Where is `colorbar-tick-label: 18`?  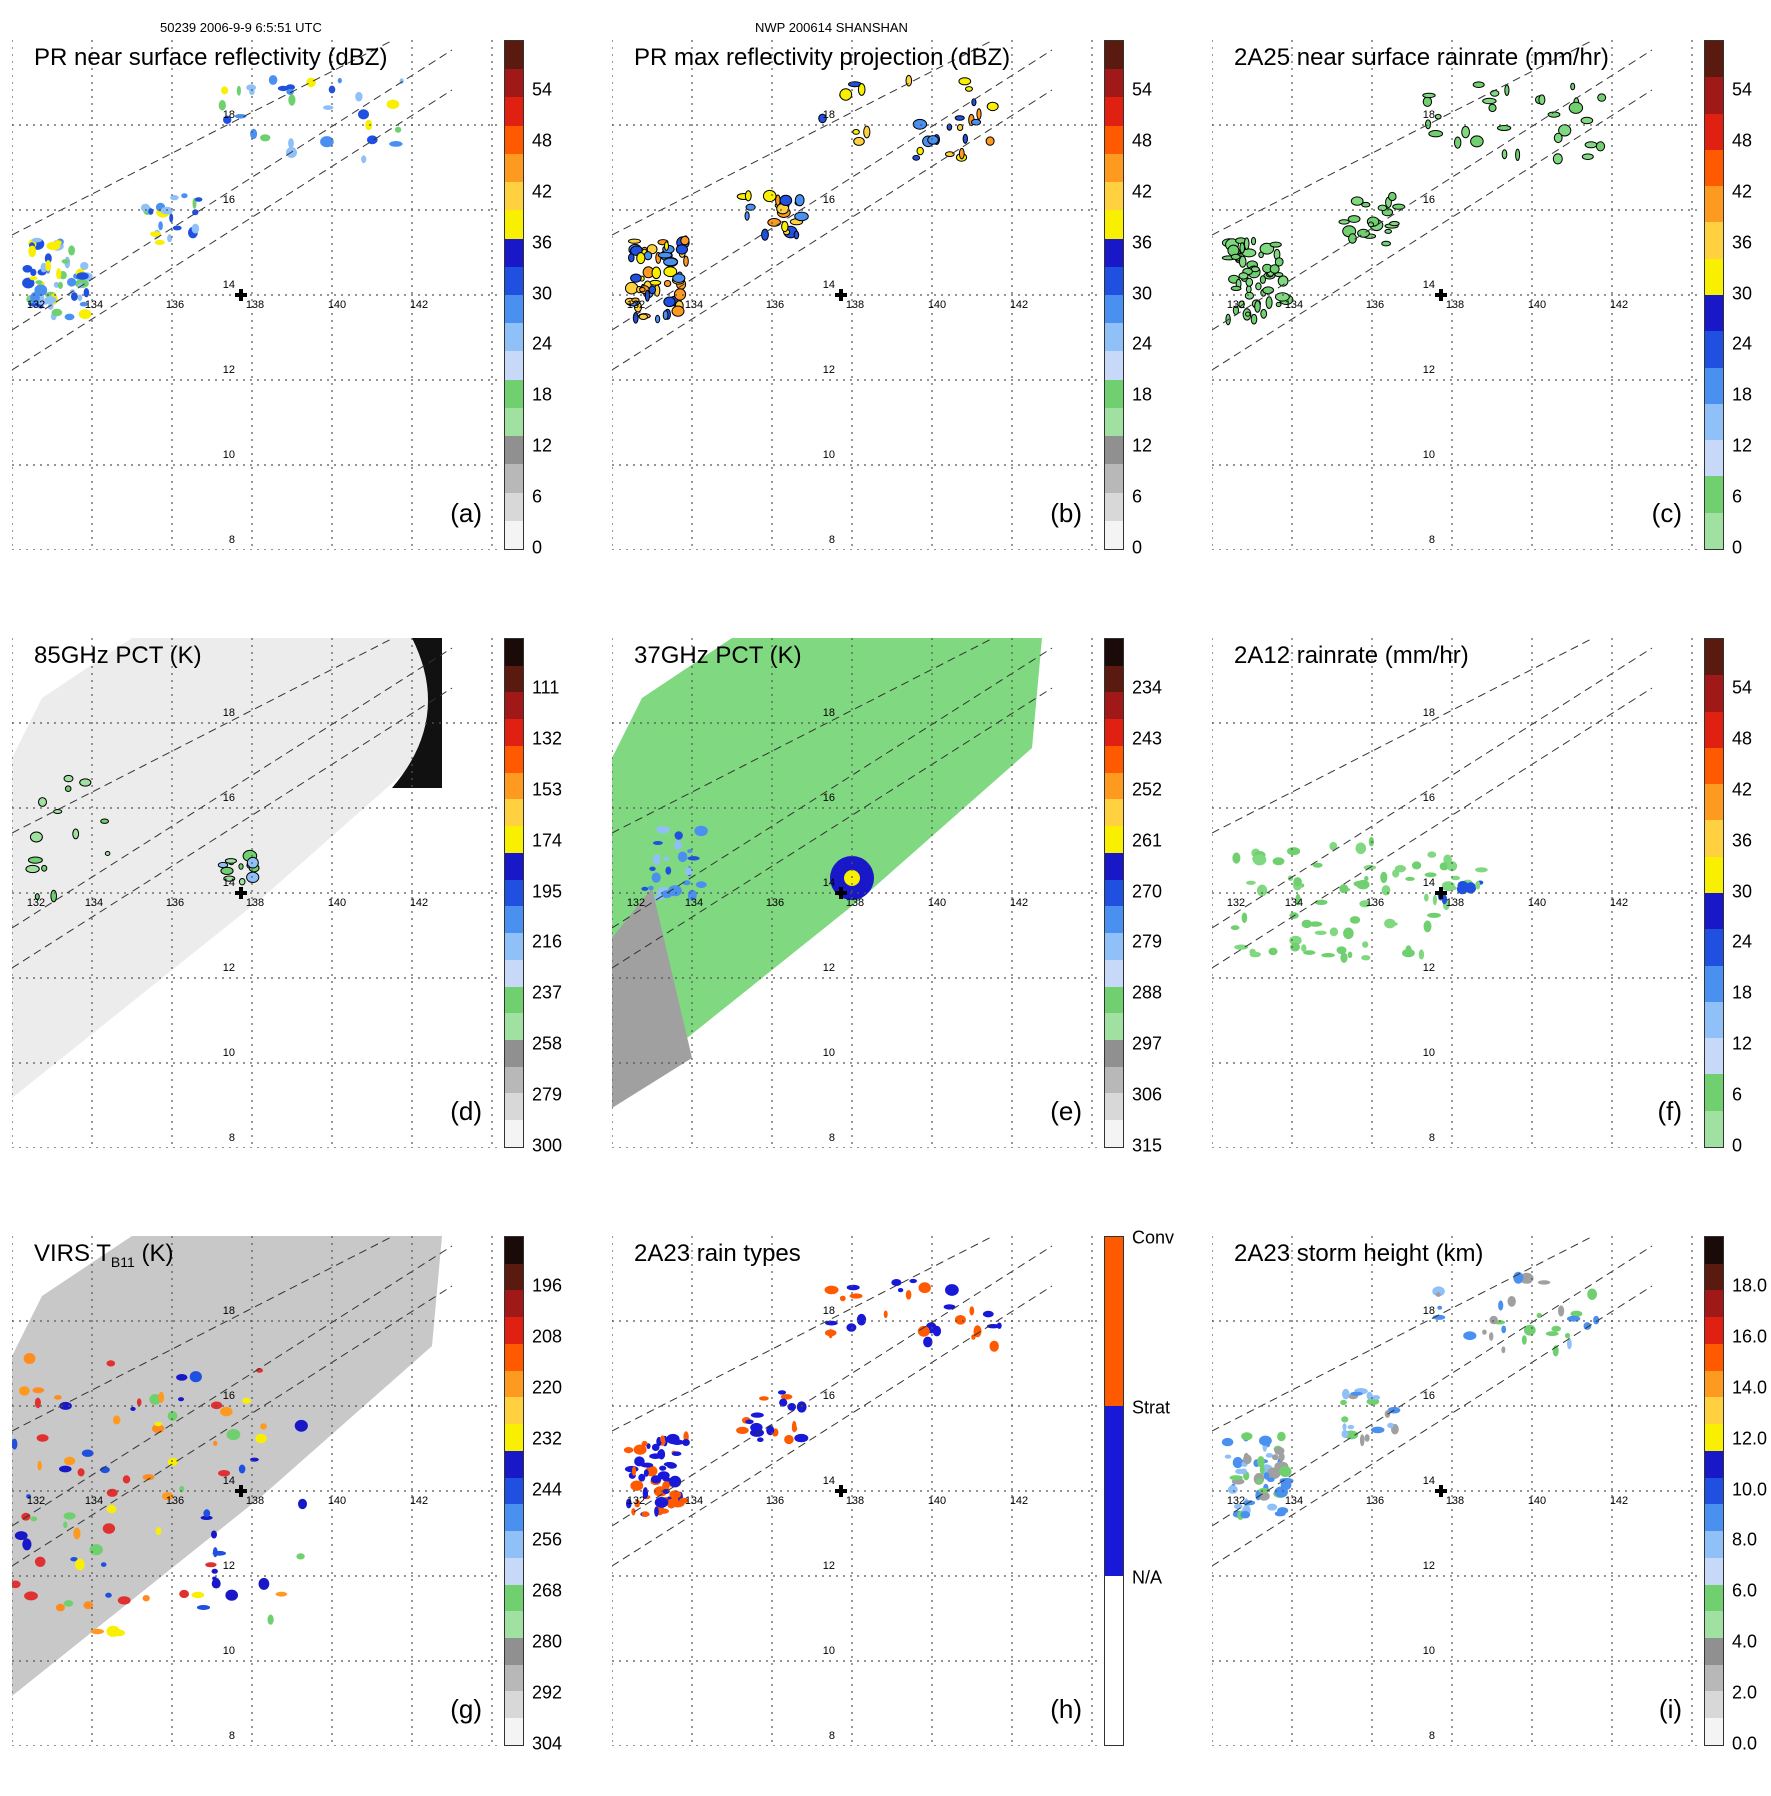
colorbar-tick-label: 18 is located at coordinates (542, 394).